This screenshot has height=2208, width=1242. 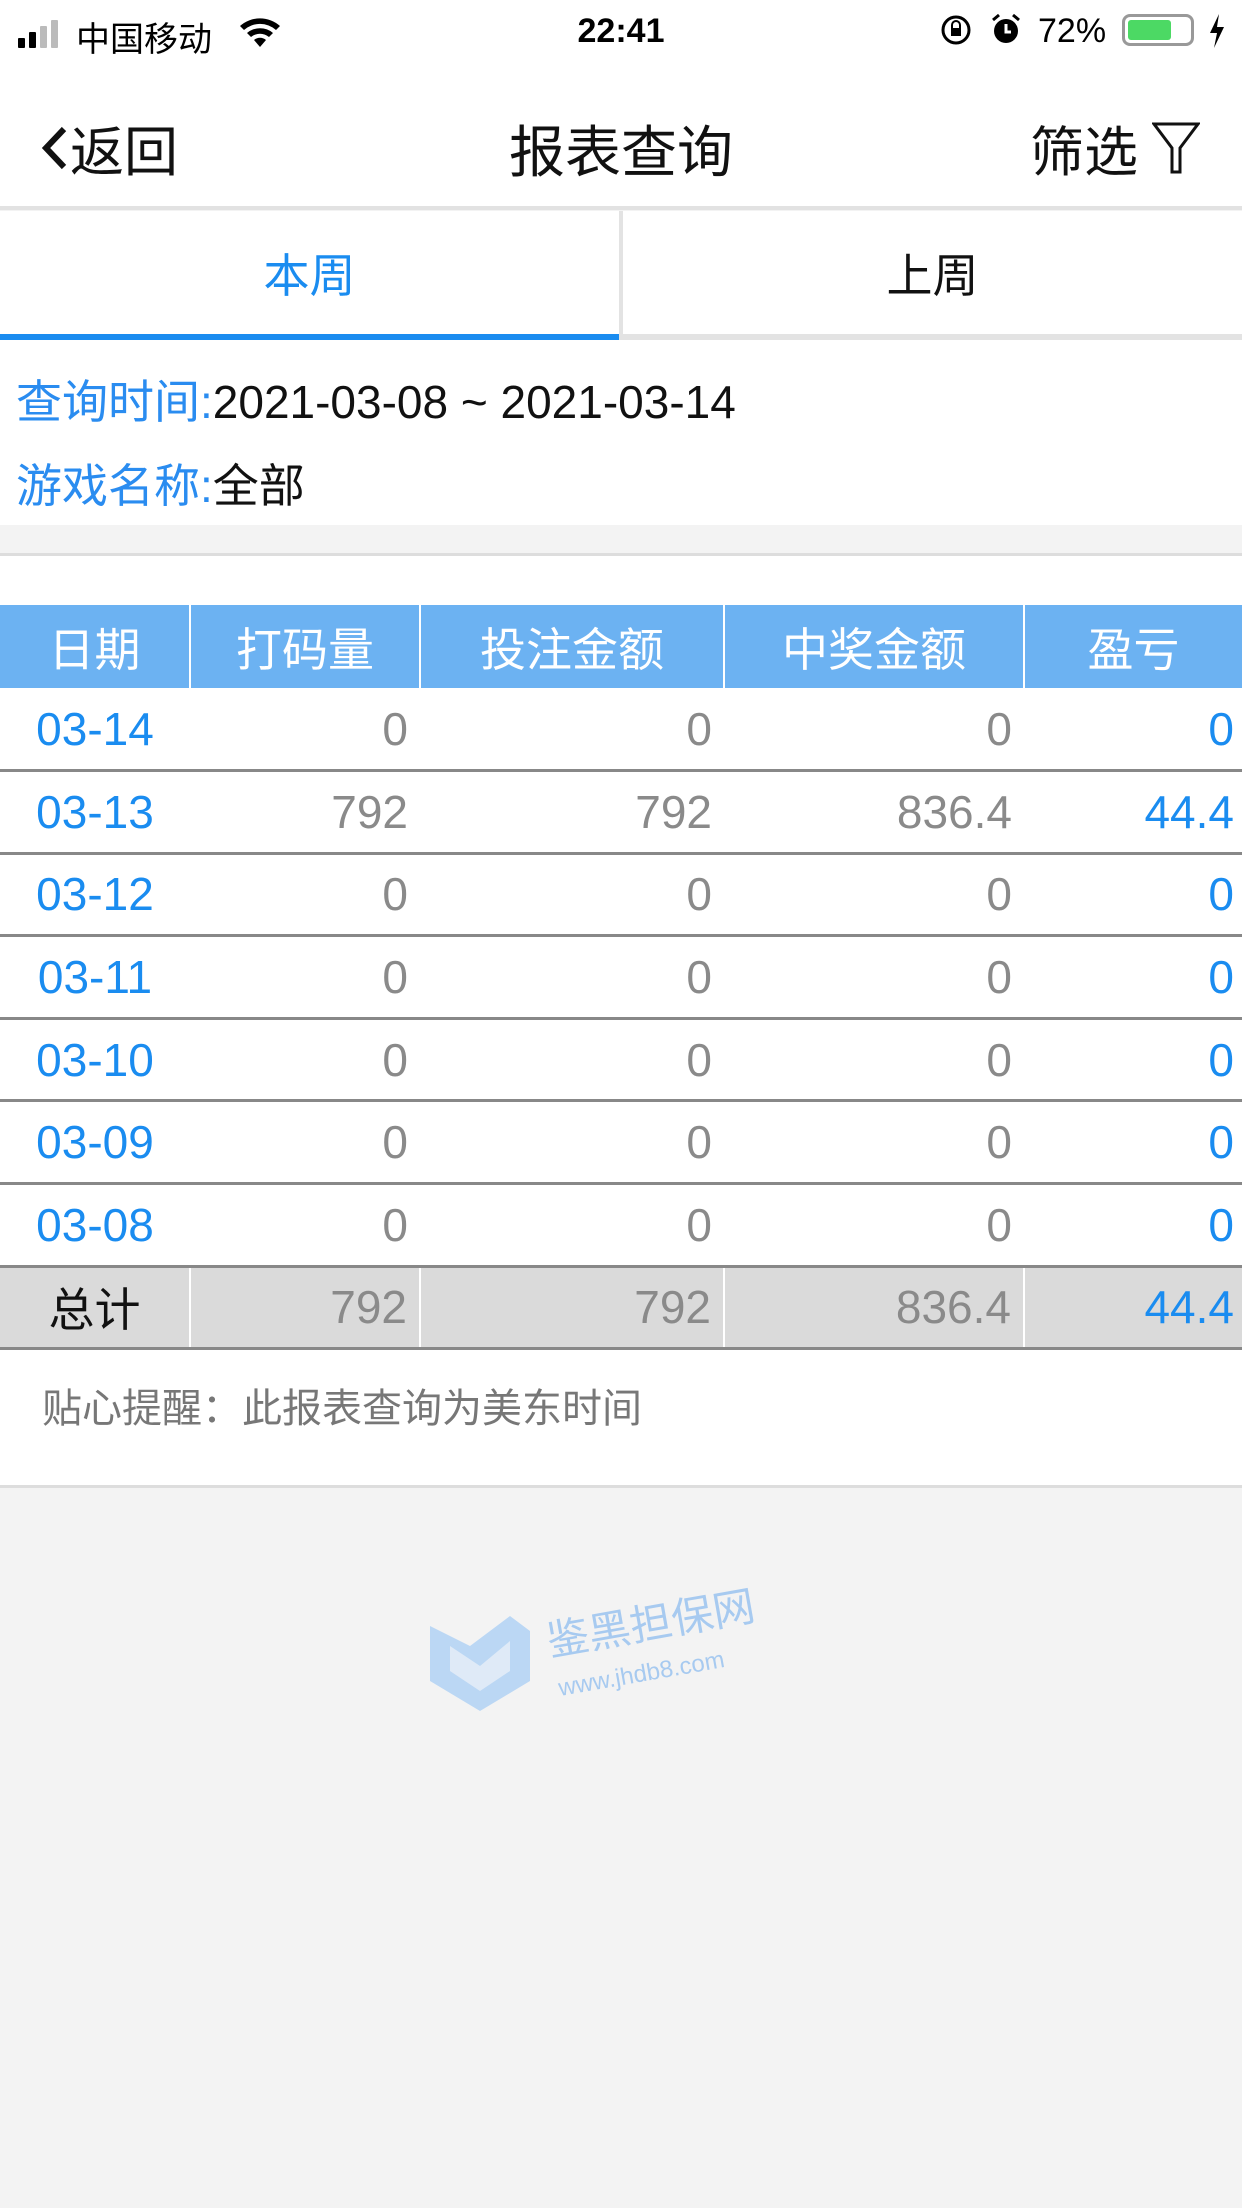 What do you see at coordinates (621, 540) in the screenshot?
I see `section-divider` at bounding box center [621, 540].